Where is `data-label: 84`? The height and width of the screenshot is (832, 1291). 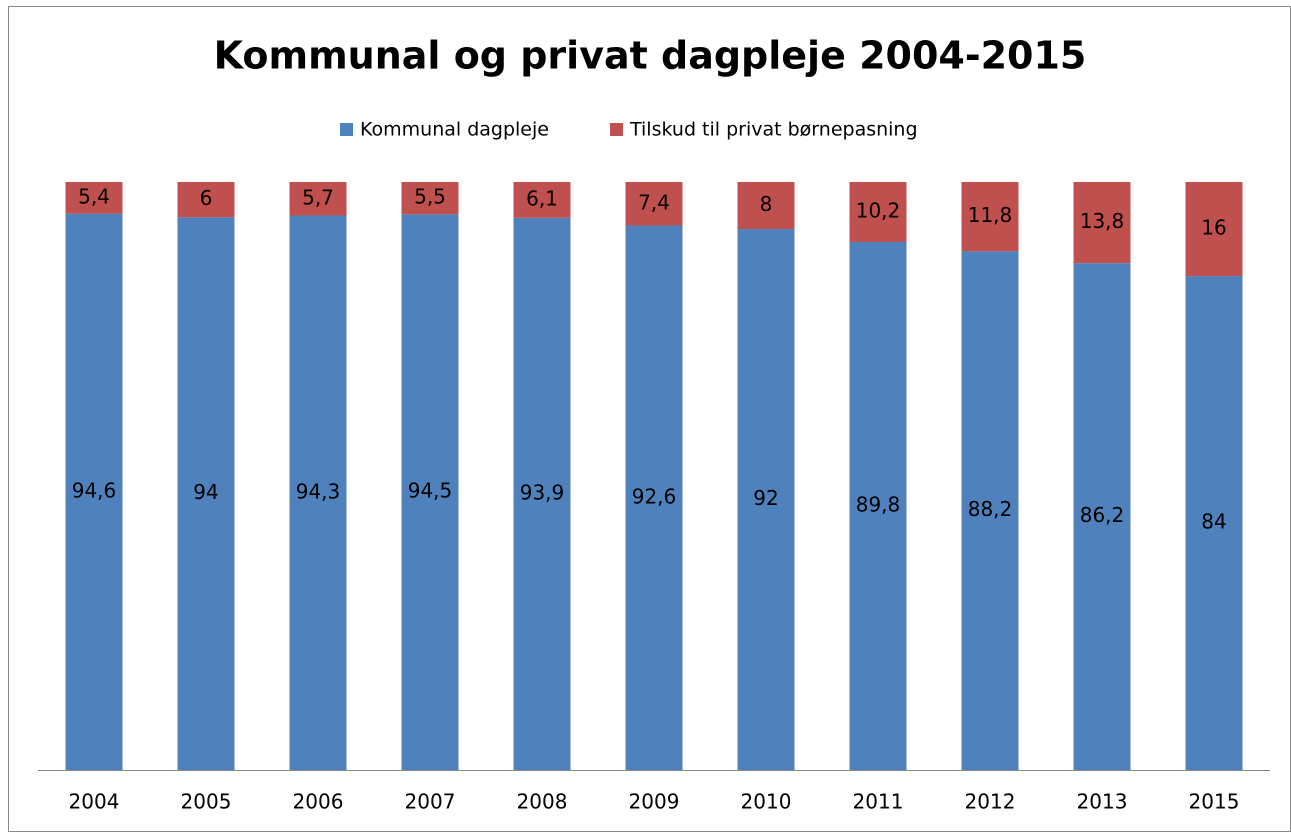 data-label: 84 is located at coordinates (1213, 522).